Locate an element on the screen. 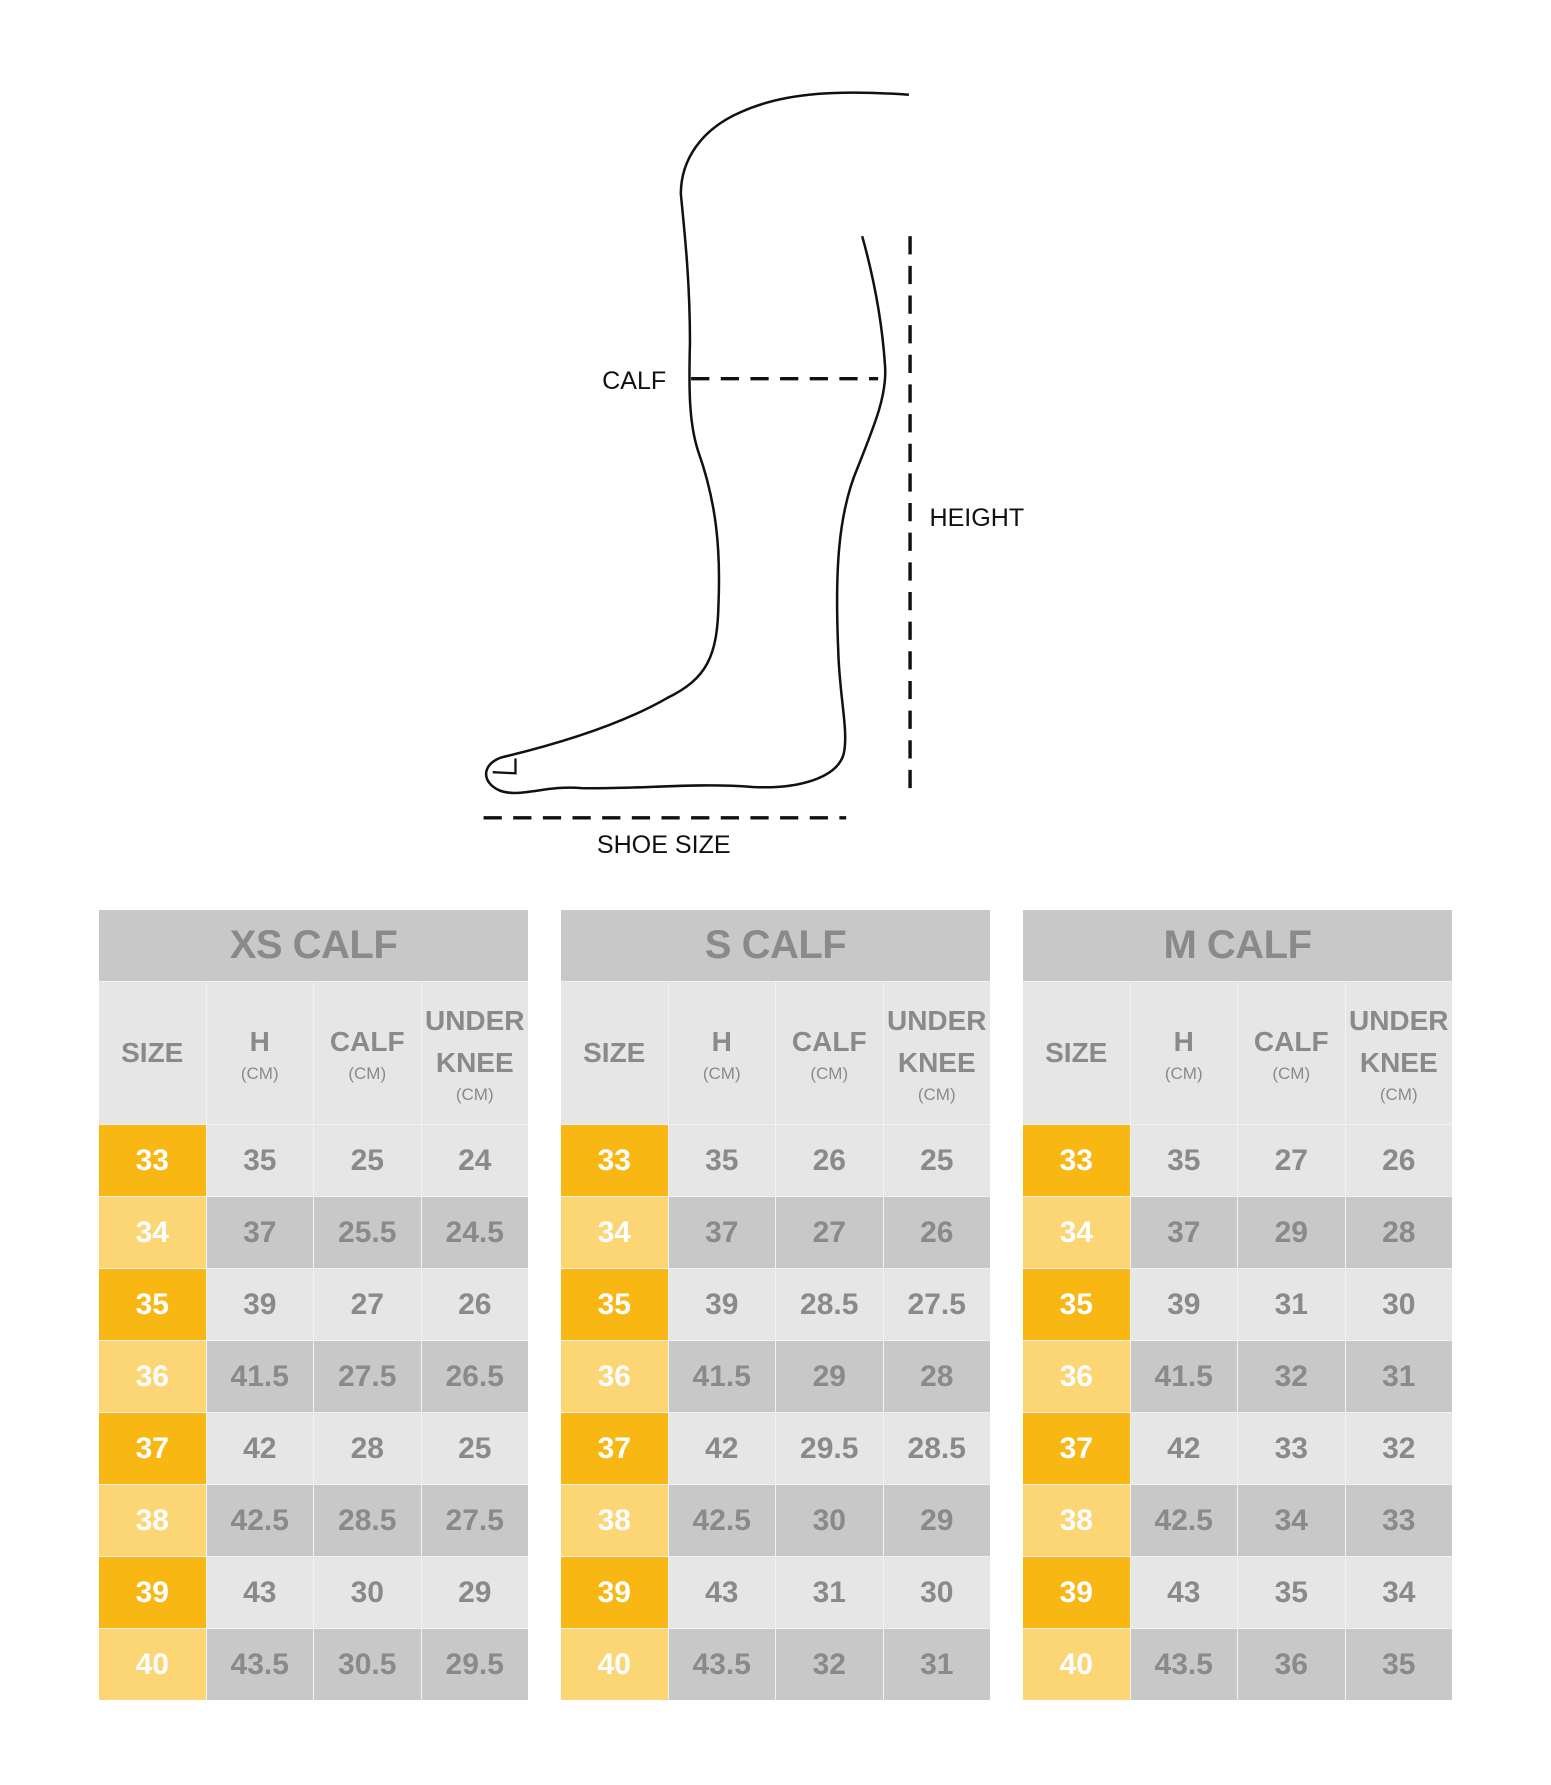 Image resolution: width=1551 pixels, height=1785 pixels. under-knee-cell: 28.5 is located at coordinates (936, 1448).